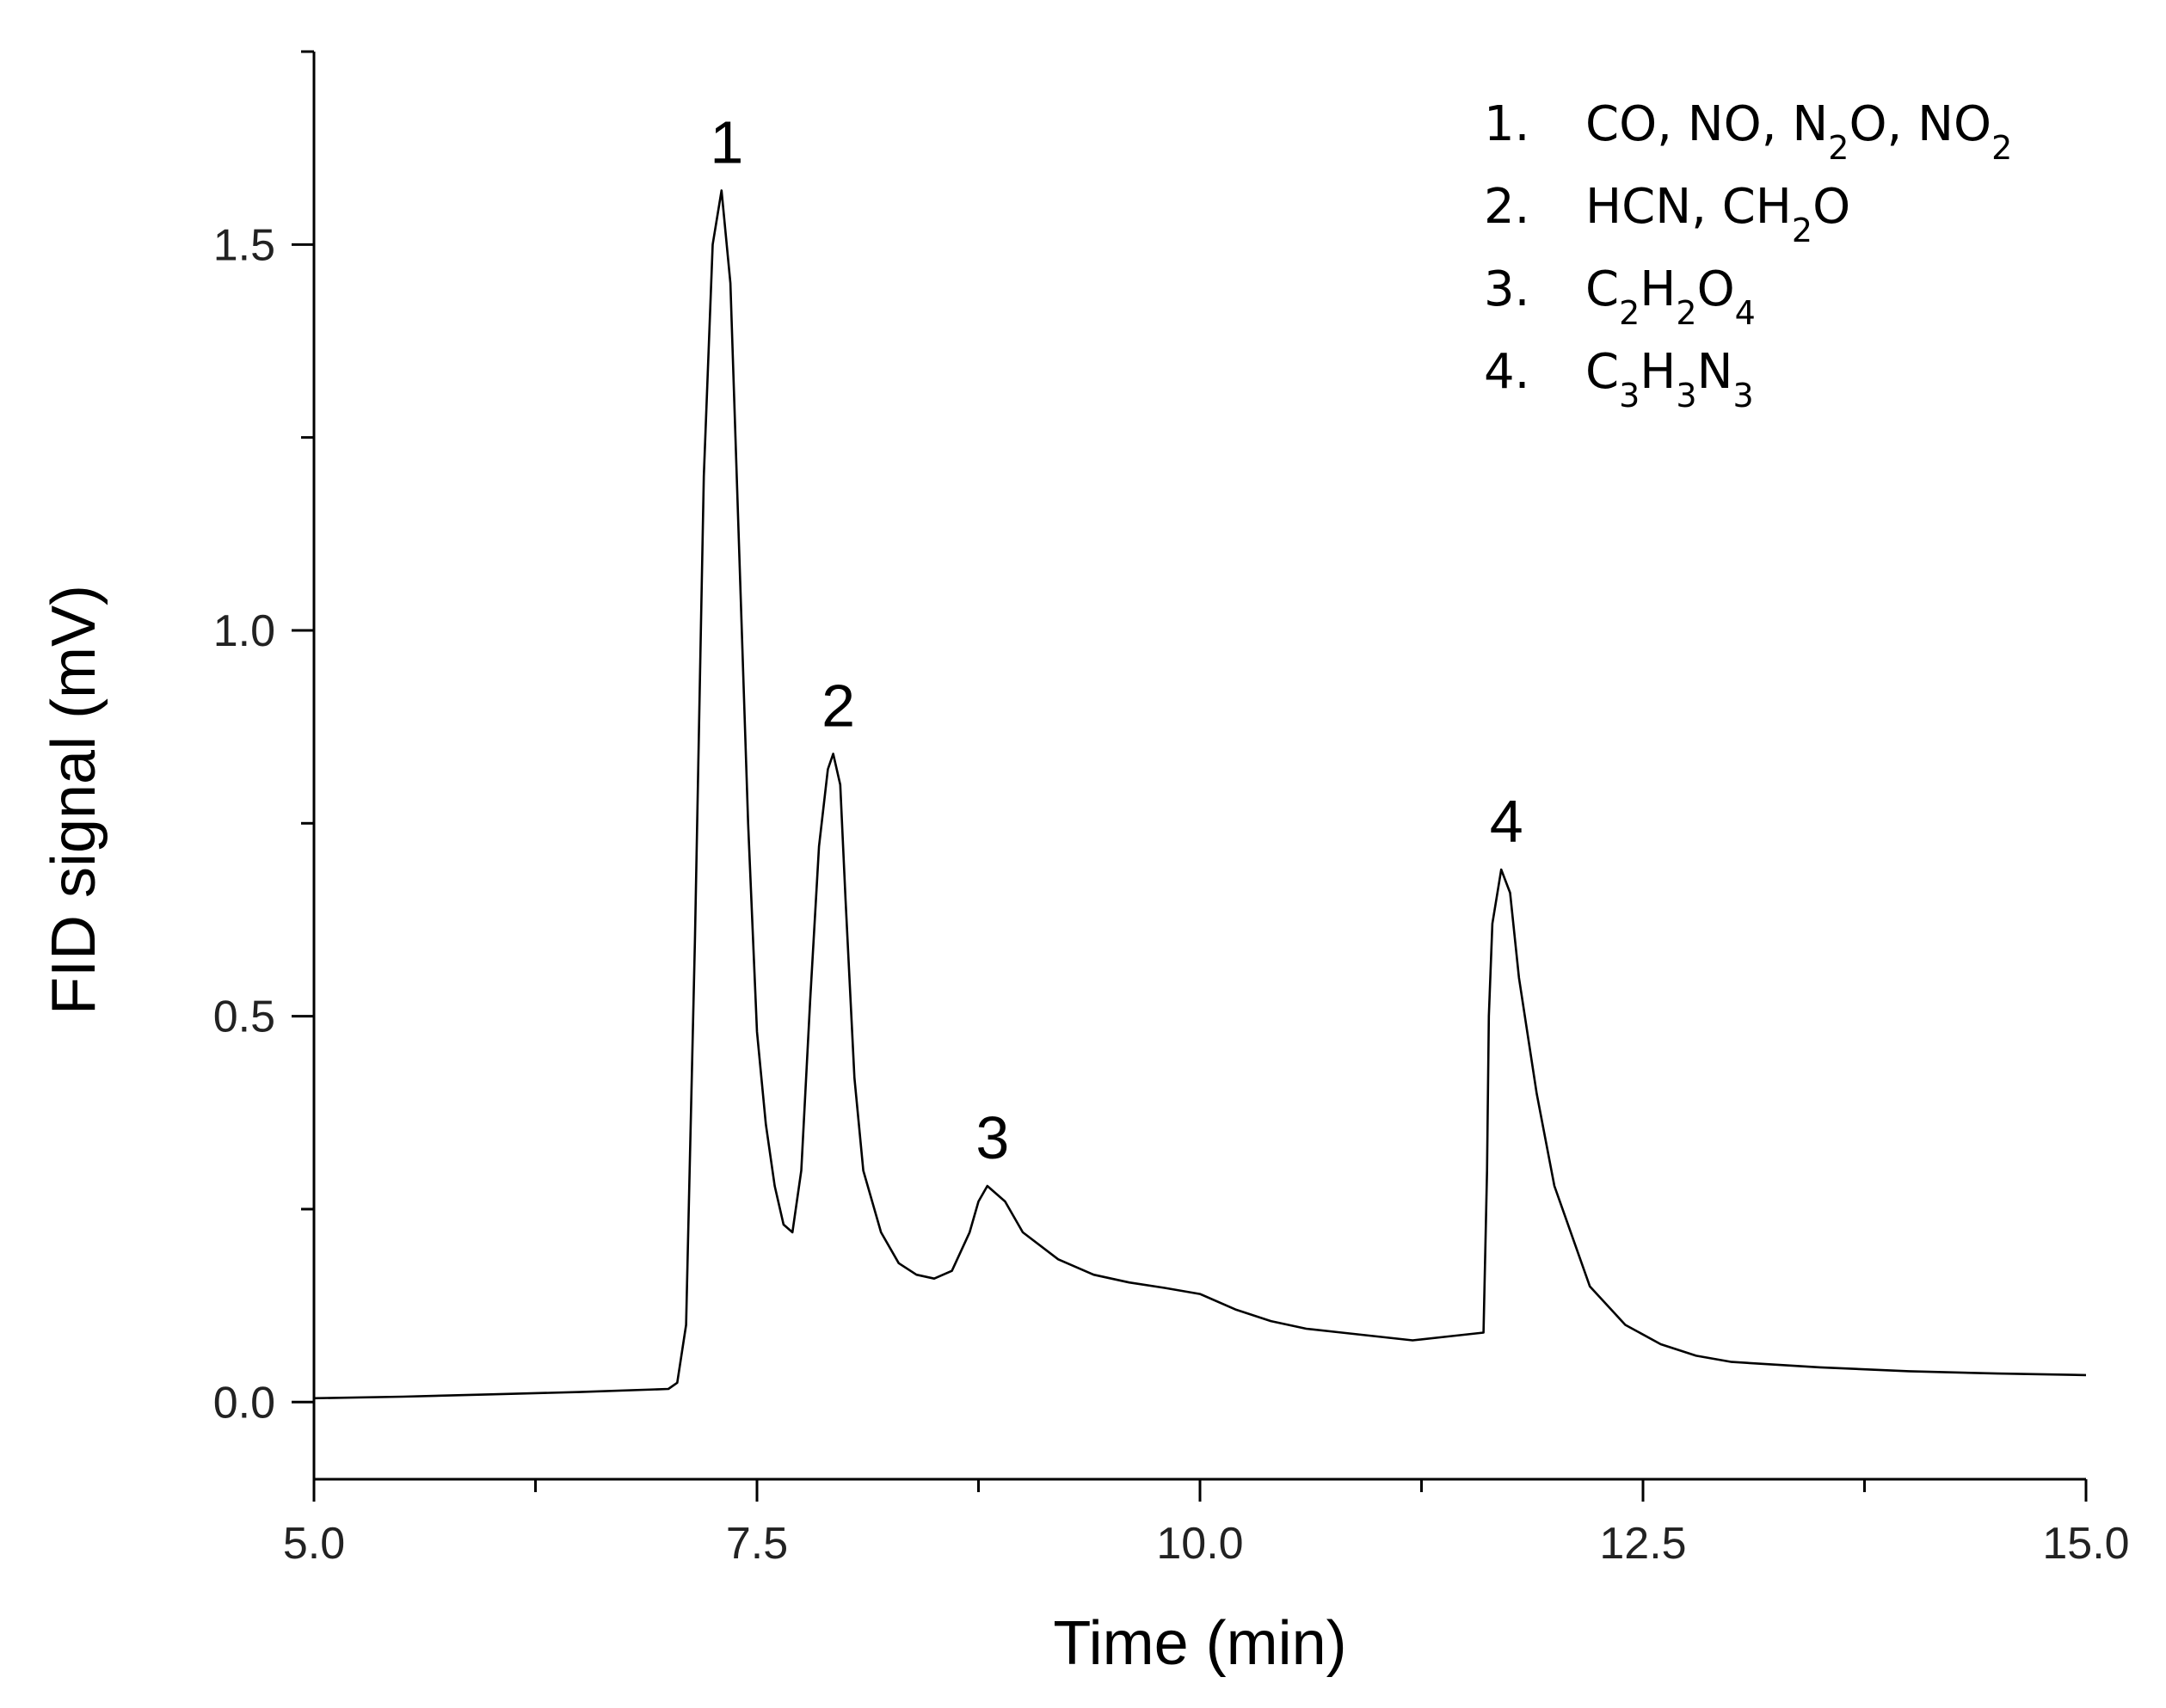  What do you see at coordinates (992, 1138) in the screenshot?
I see `peak-label-3: 3` at bounding box center [992, 1138].